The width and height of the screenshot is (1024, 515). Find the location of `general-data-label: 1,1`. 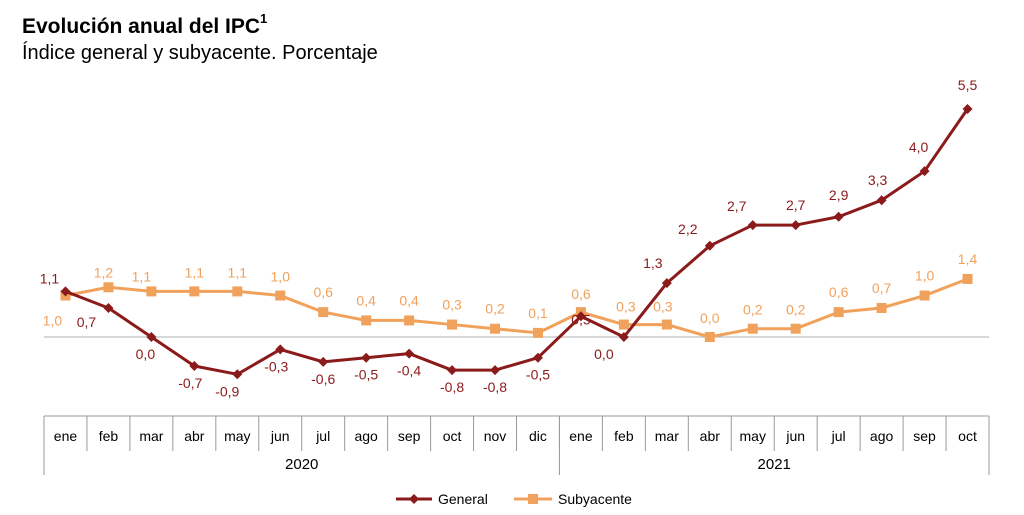

general-data-label: 1,1 is located at coordinates (50, 278).